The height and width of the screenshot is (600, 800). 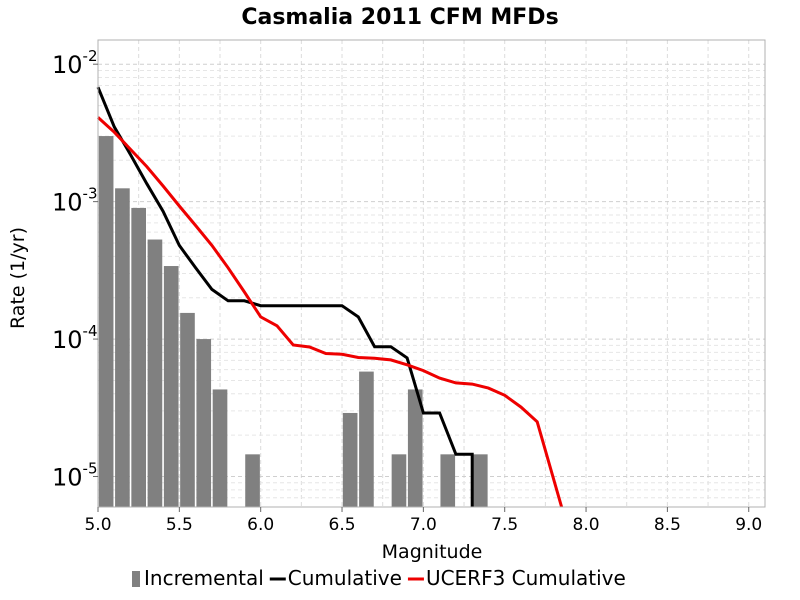 I want to click on legend-label: Cumulative, so click(x=345, y=578).